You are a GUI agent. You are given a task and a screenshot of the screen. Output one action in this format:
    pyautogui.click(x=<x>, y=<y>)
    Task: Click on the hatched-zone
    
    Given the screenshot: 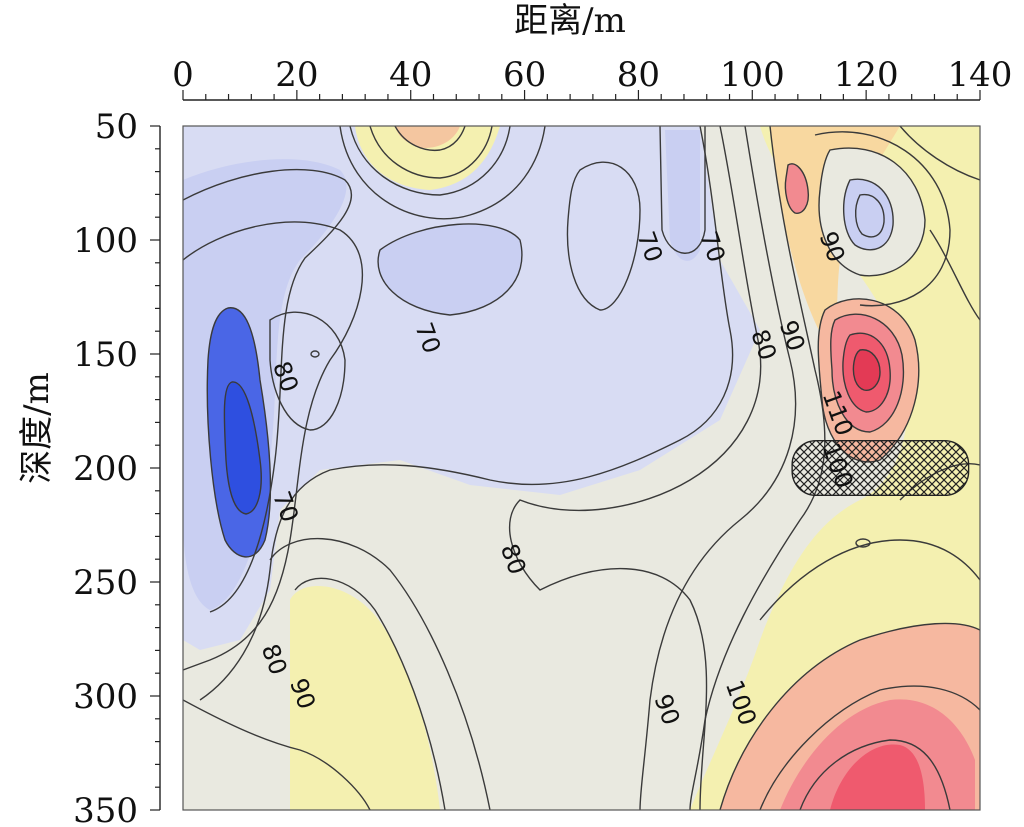 What is the action you would take?
    pyautogui.click(x=880, y=468)
    